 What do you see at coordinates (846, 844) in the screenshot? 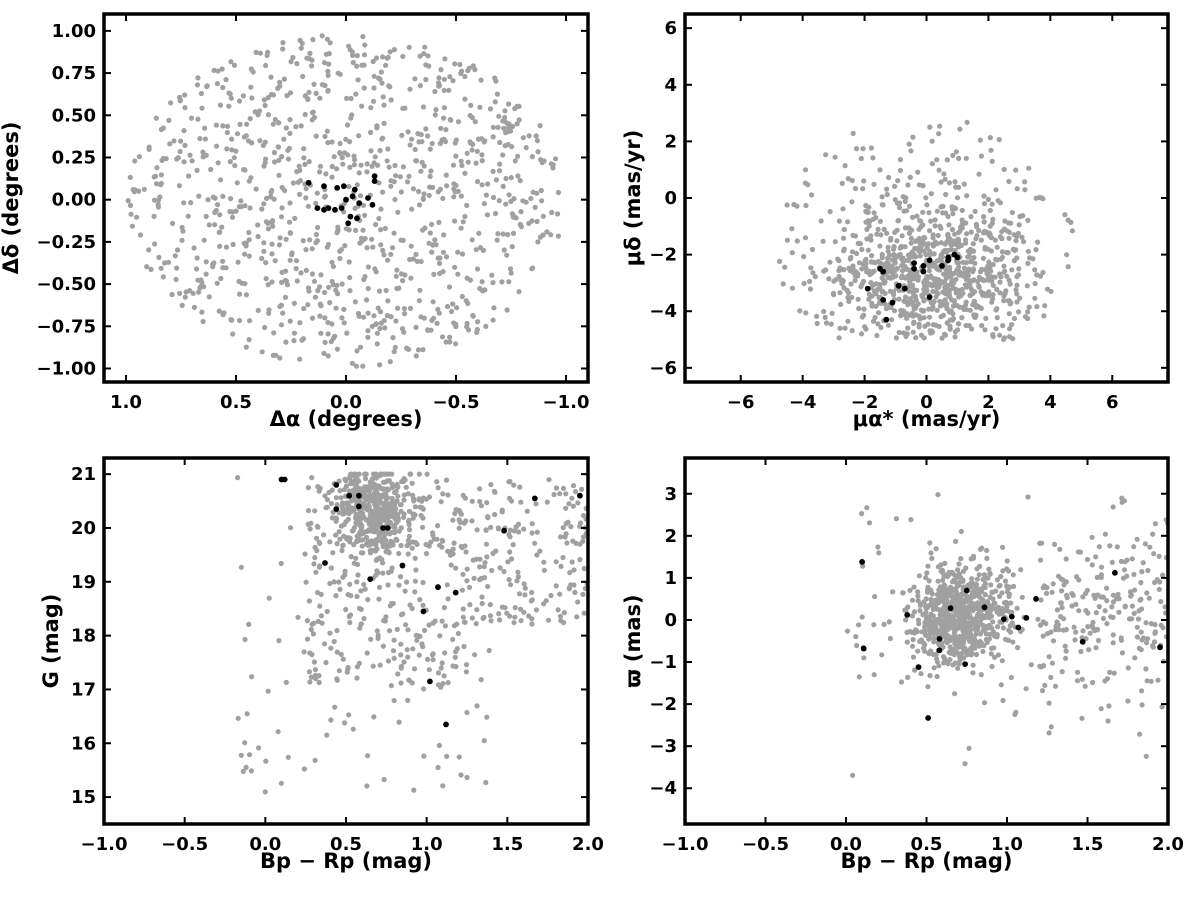
I see `x-tick-label: 0.0` at bounding box center [846, 844].